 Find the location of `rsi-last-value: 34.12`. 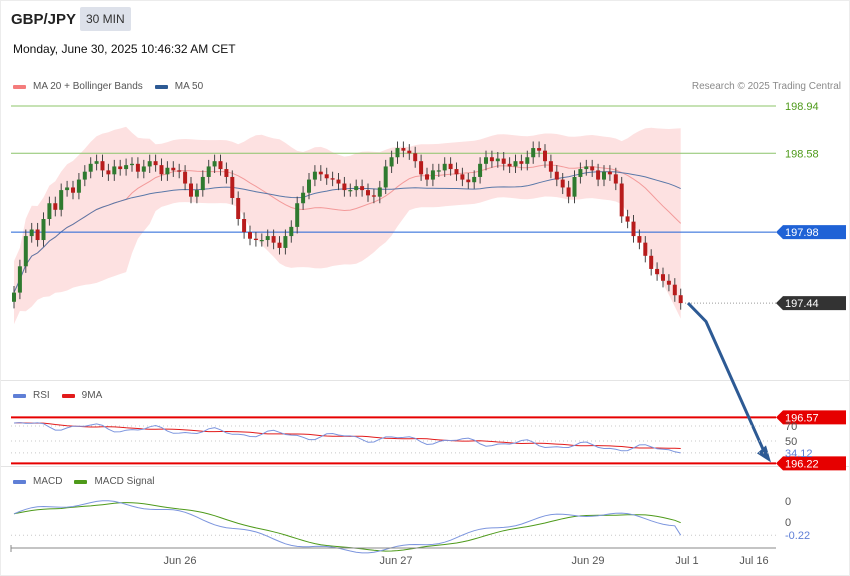

rsi-last-value: 34.12 is located at coordinates (799, 454).